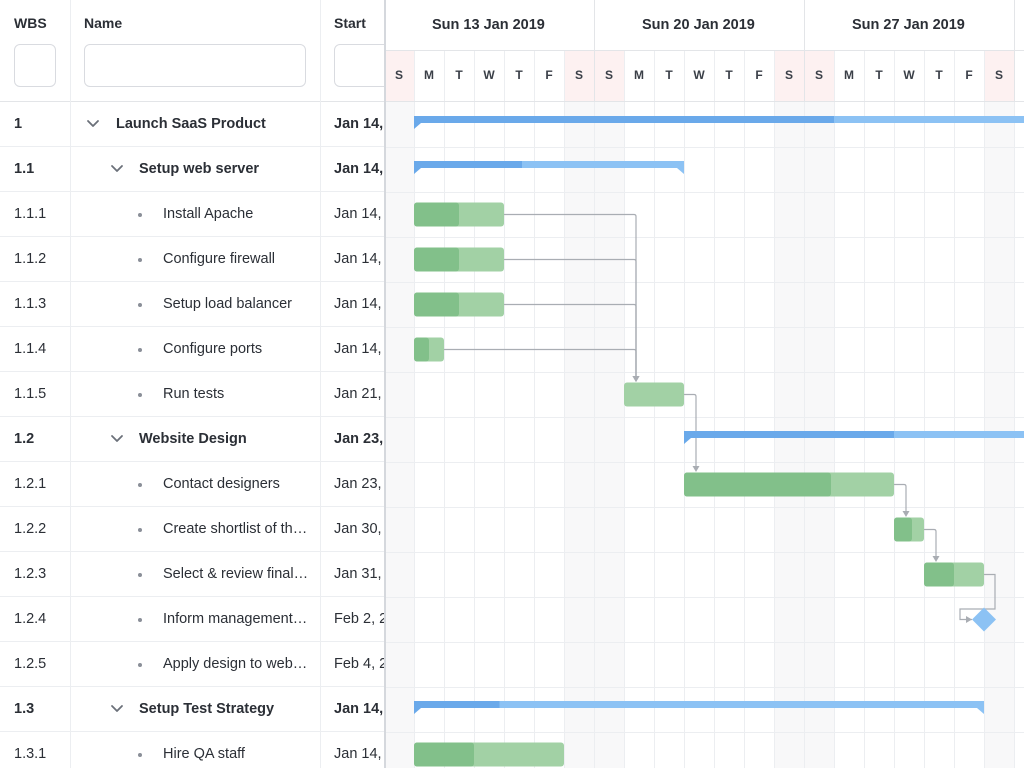  Describe the element at coordinates (219, 259) in the screenshot. I see `task-name-cell: Configure firewall` at that location.